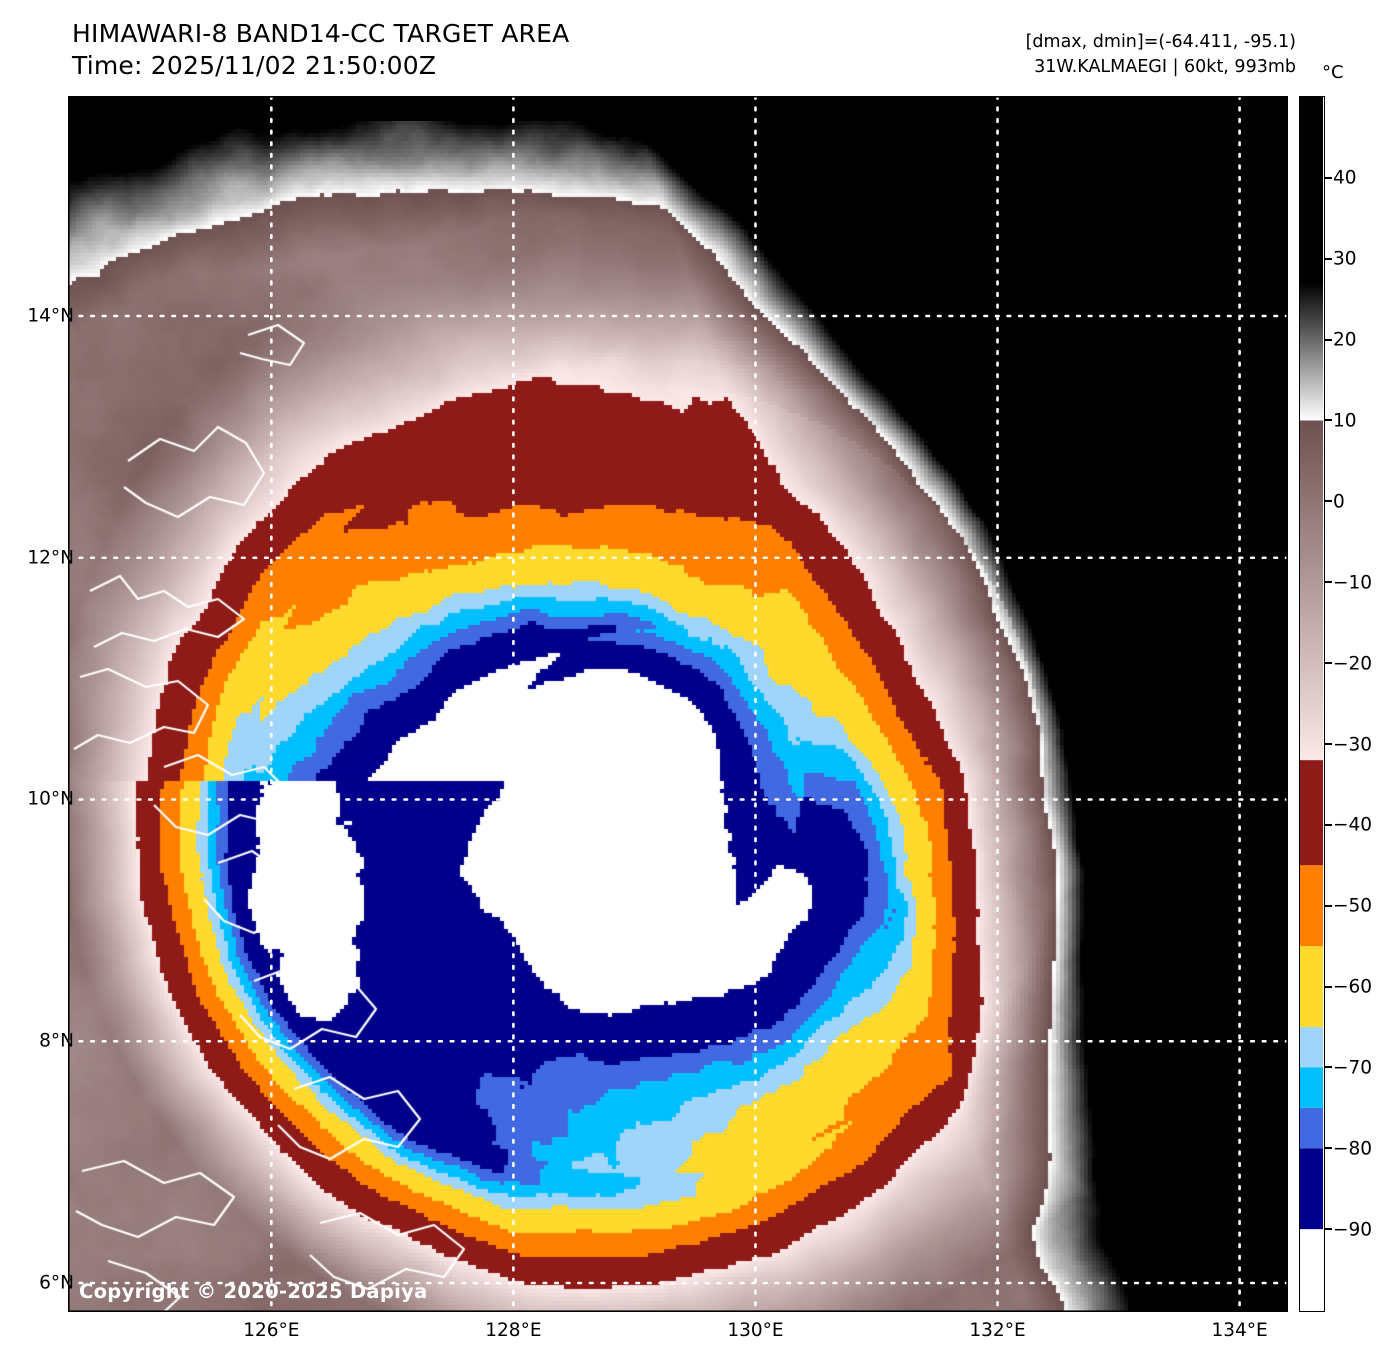 Image resolution: width=1390 pixels, height=1359 pixels. Describe the element at coordinates (1353, 583) in the screenshot. I see `colorbar-tick-label: −10` at that location.